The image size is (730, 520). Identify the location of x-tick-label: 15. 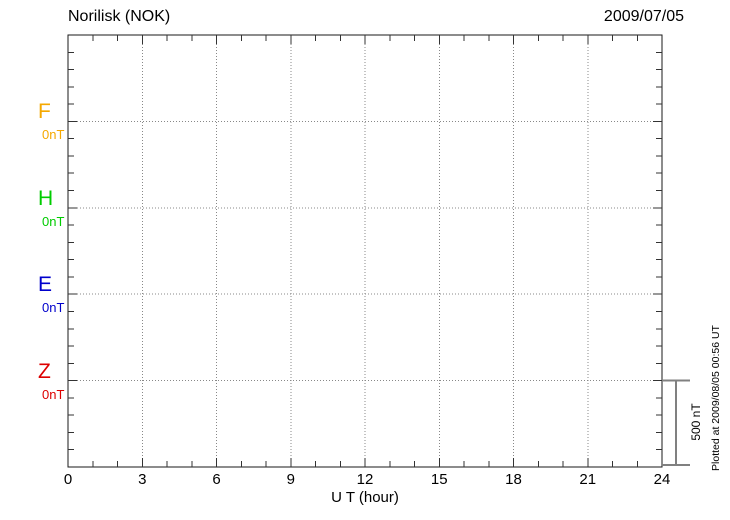
(439, 479).